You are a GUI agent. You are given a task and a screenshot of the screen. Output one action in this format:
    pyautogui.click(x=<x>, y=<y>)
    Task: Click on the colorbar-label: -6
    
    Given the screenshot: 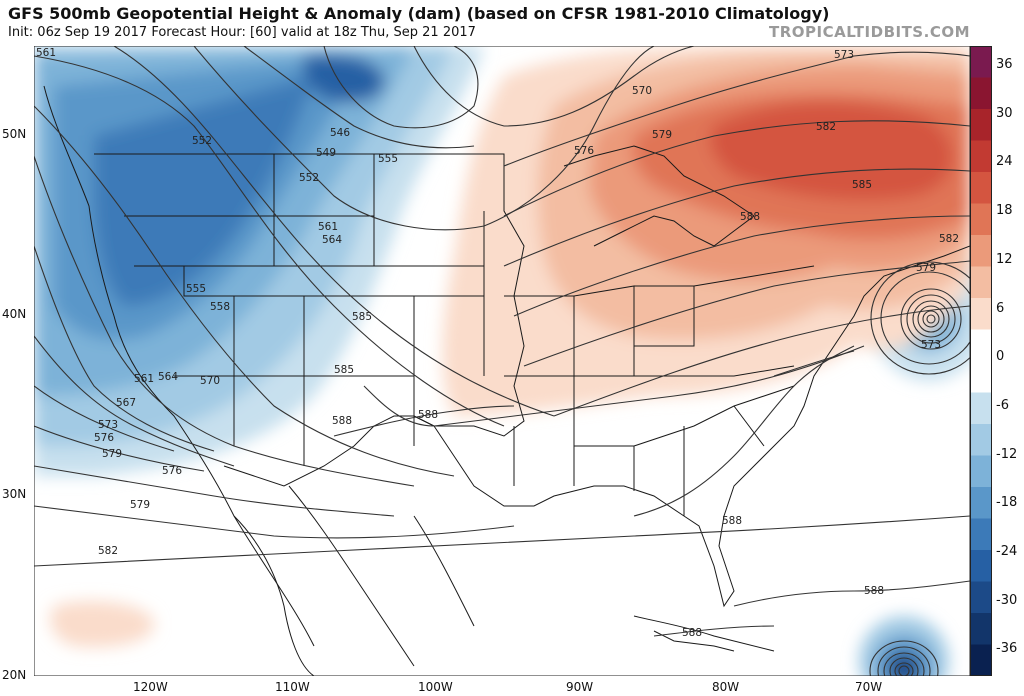 What is the action you would take?
    pyautogui.click(x=1002, y=405)
    